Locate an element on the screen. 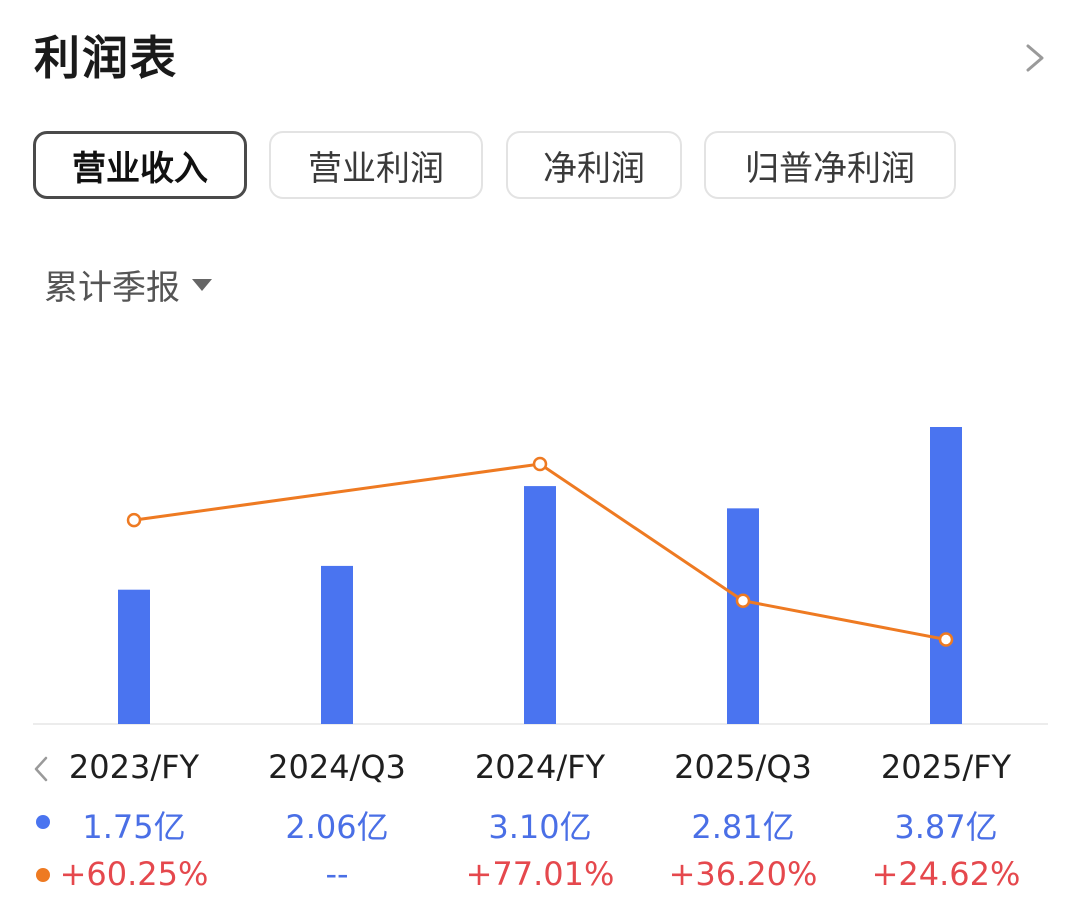 Image resolution: width=1080 pixels, height=911 pixels. growth-legend-dot is located at coordinates (43, 875).